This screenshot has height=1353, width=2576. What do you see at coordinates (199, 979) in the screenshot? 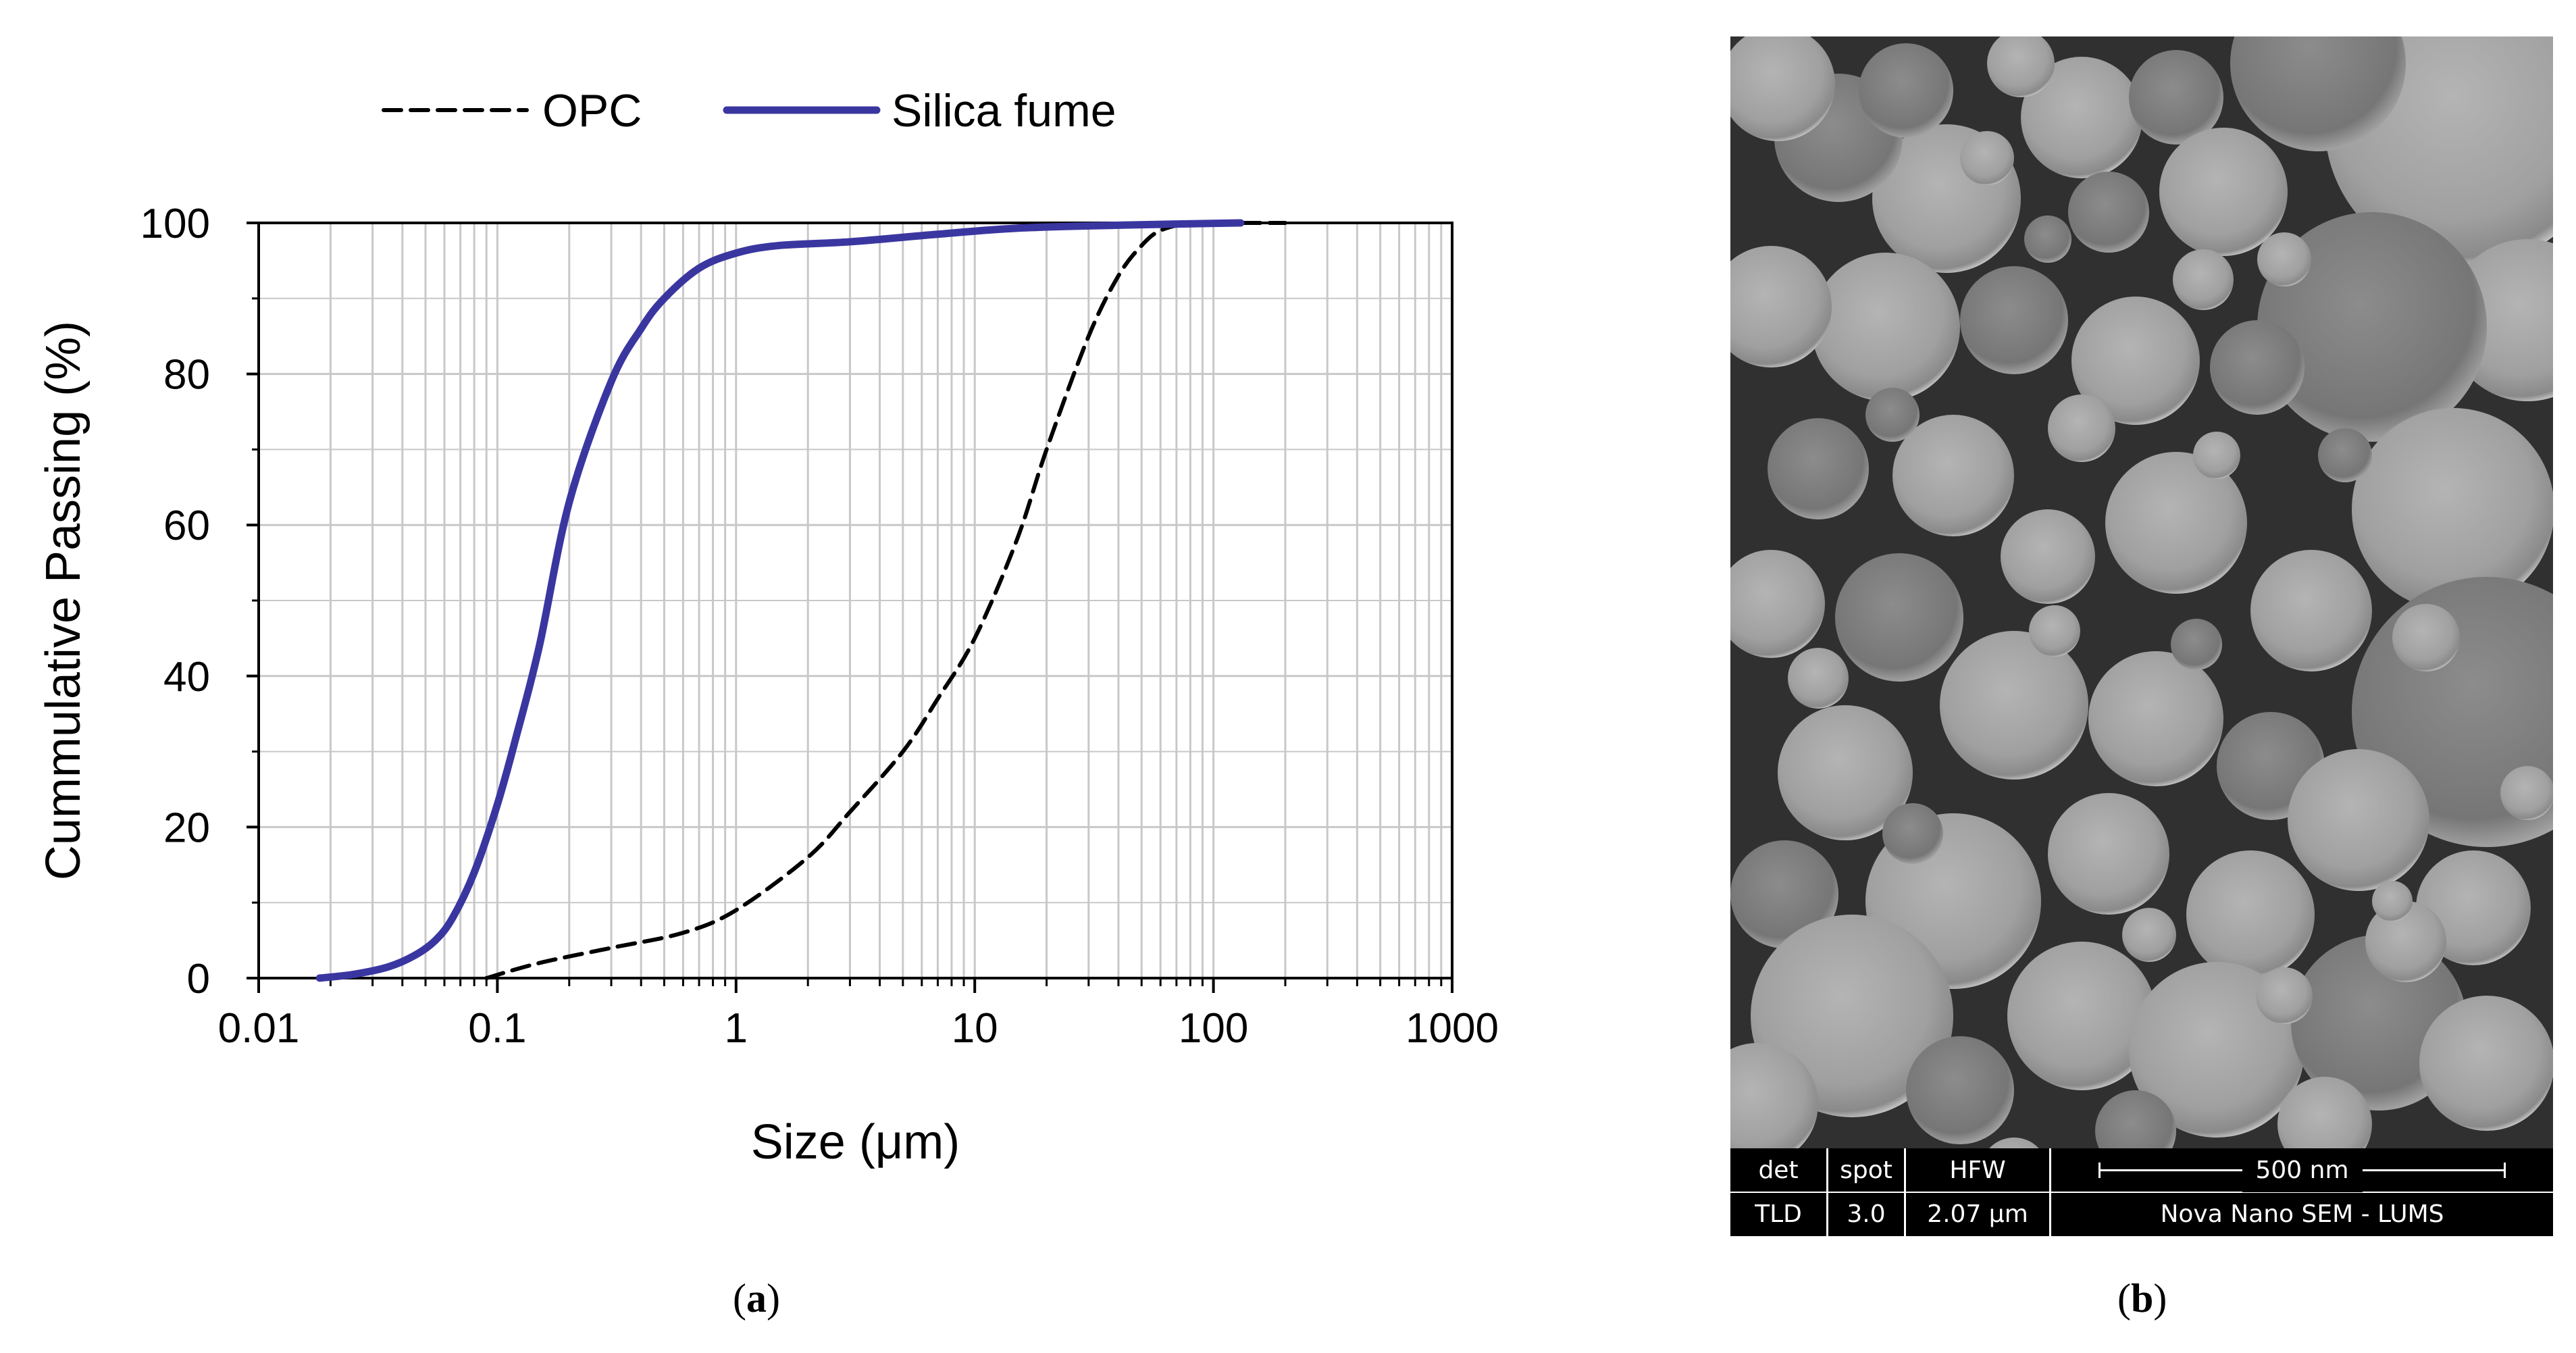
I see `y-tick-label: 0` at bounding box center [199, 979].